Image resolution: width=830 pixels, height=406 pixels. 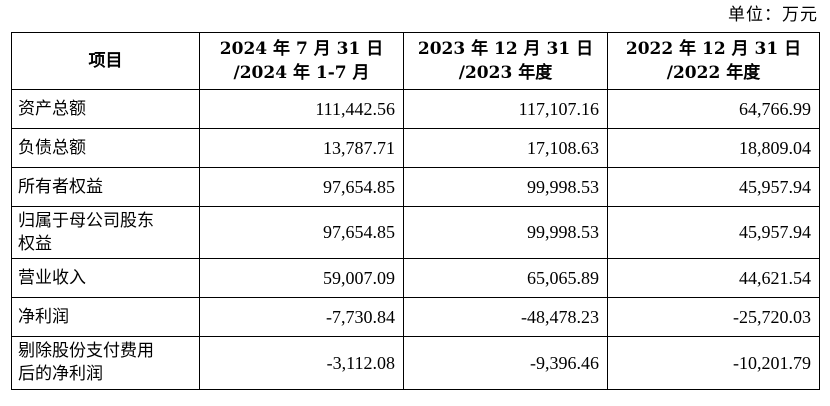 What do you see at coordinates (52, 108) in the screenshot?
I see `row-label-text: 资产总额` at bounding box center [52, 108].